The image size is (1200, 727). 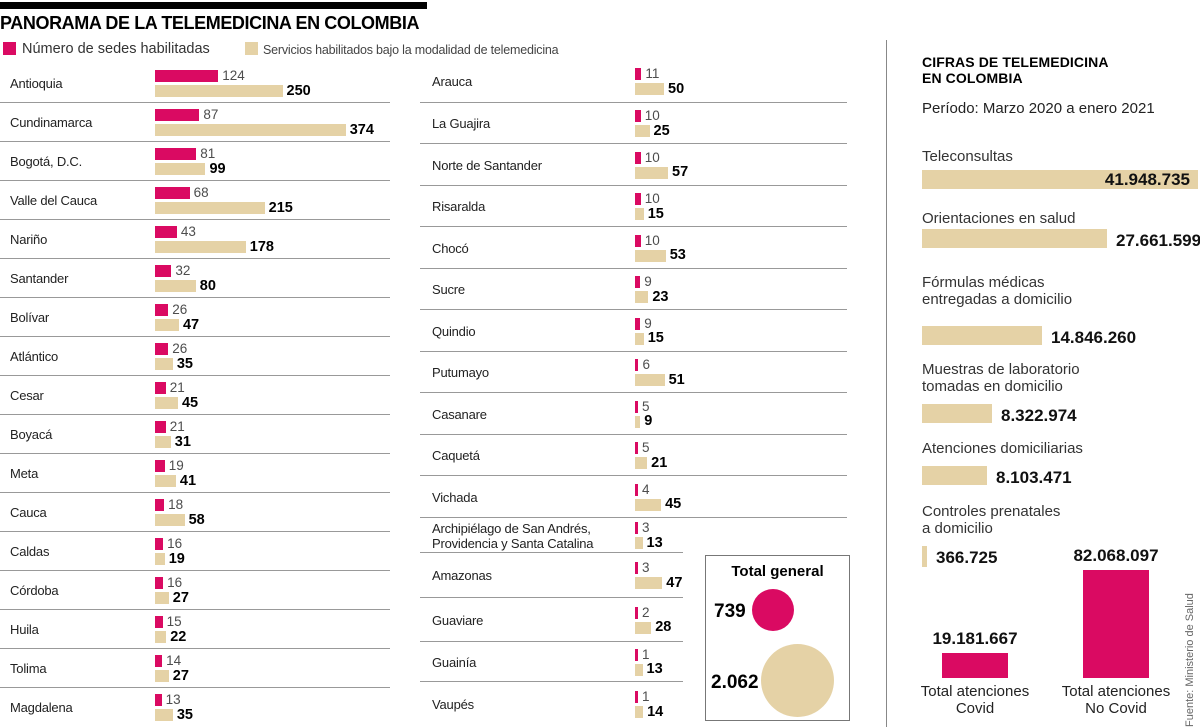 I want to click on bar-line-sedes: 14, so click(x=172, y=661).